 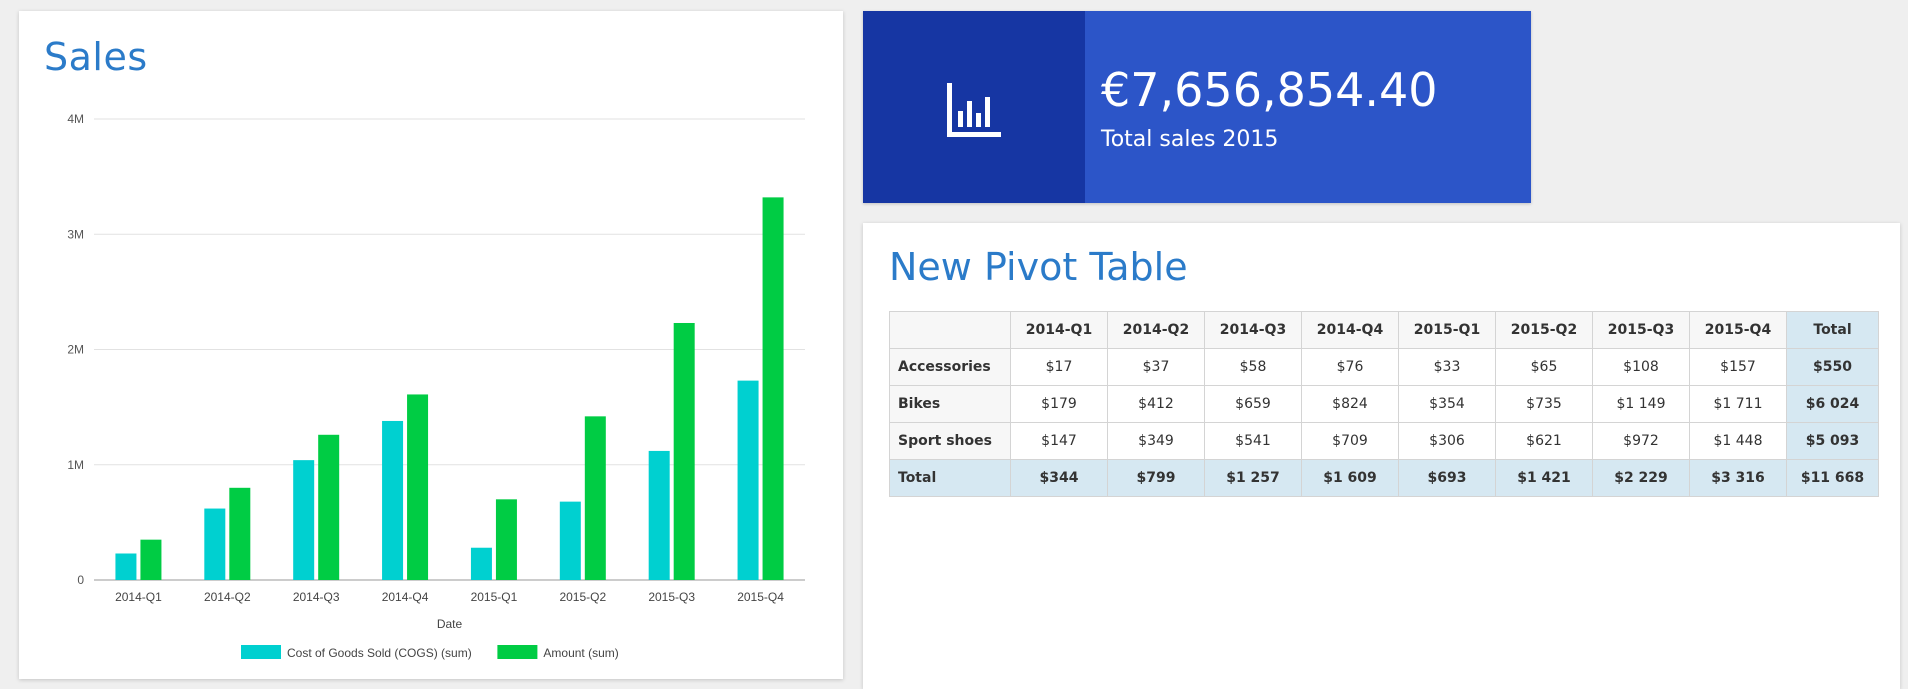 What do you see at coordinates (1832, 330) in the screenshot?
I see `pivot-column-header: Total` at bounding box center [1832, 330].